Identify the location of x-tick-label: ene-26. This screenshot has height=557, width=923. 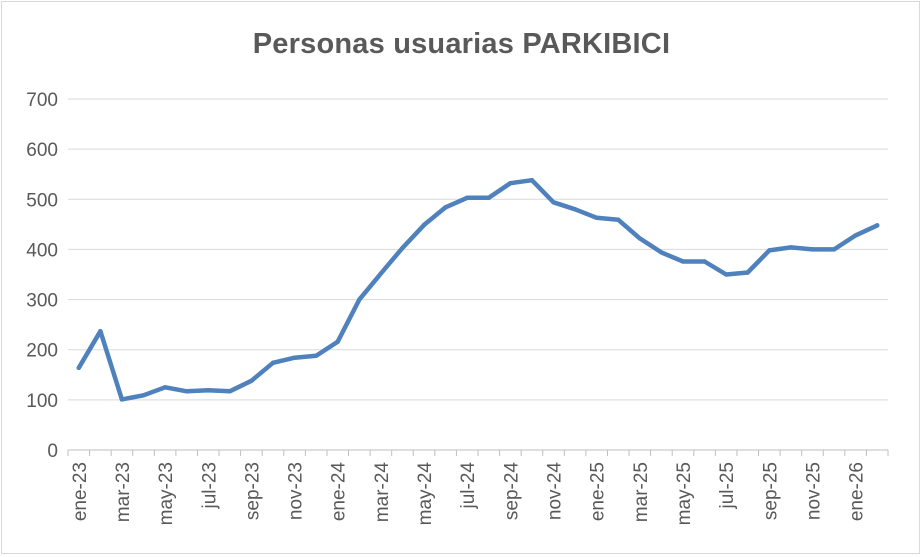
(857, 491).